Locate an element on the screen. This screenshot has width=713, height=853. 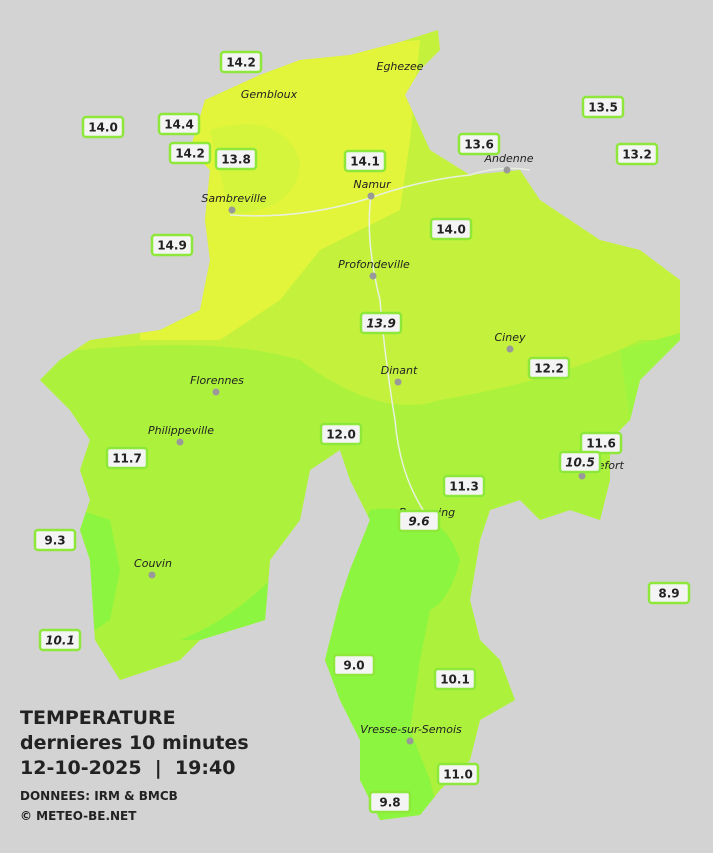
source: DONNEES: IRM & BMCB is located at coordinates (99, 796).